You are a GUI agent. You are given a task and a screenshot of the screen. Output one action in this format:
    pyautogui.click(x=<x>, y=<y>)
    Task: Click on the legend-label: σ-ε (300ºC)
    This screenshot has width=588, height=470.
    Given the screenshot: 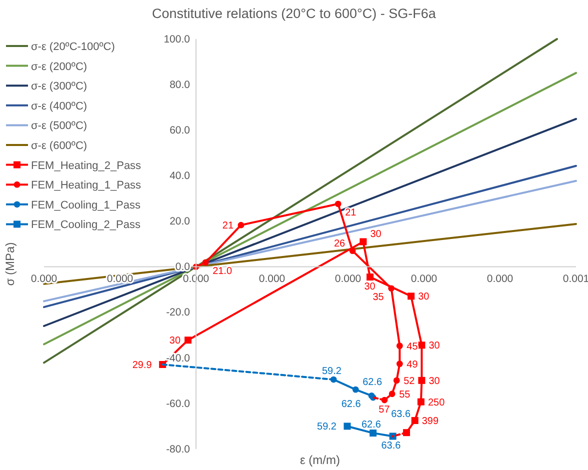 What is the action you would take?
    pyautogui.click(x=59, y=86)
    